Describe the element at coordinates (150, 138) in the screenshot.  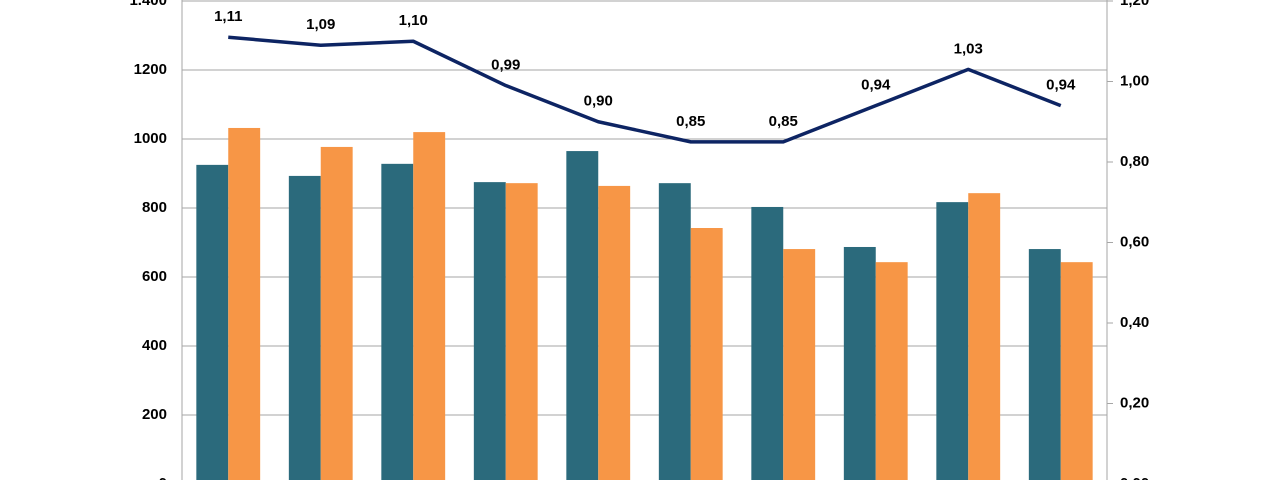
I see `y-tick-label: 1000` at that location.